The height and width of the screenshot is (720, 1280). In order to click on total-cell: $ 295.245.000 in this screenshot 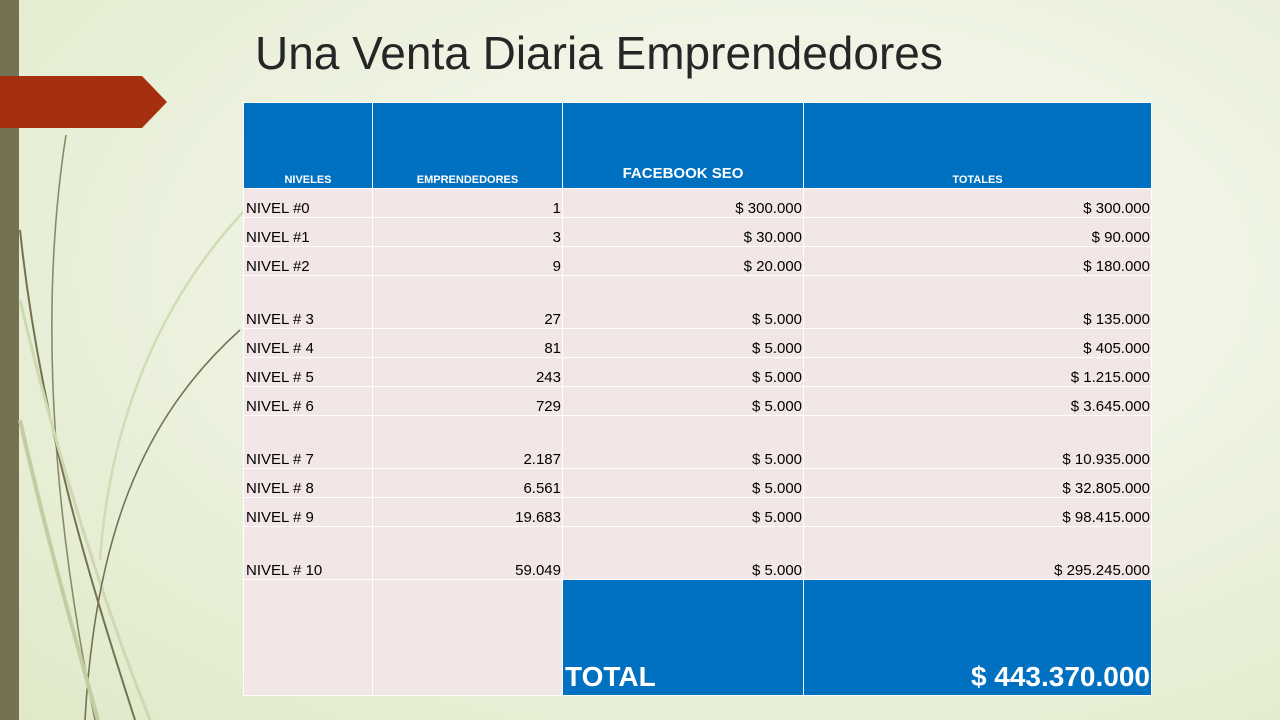, I will do `click(977, 553)`.